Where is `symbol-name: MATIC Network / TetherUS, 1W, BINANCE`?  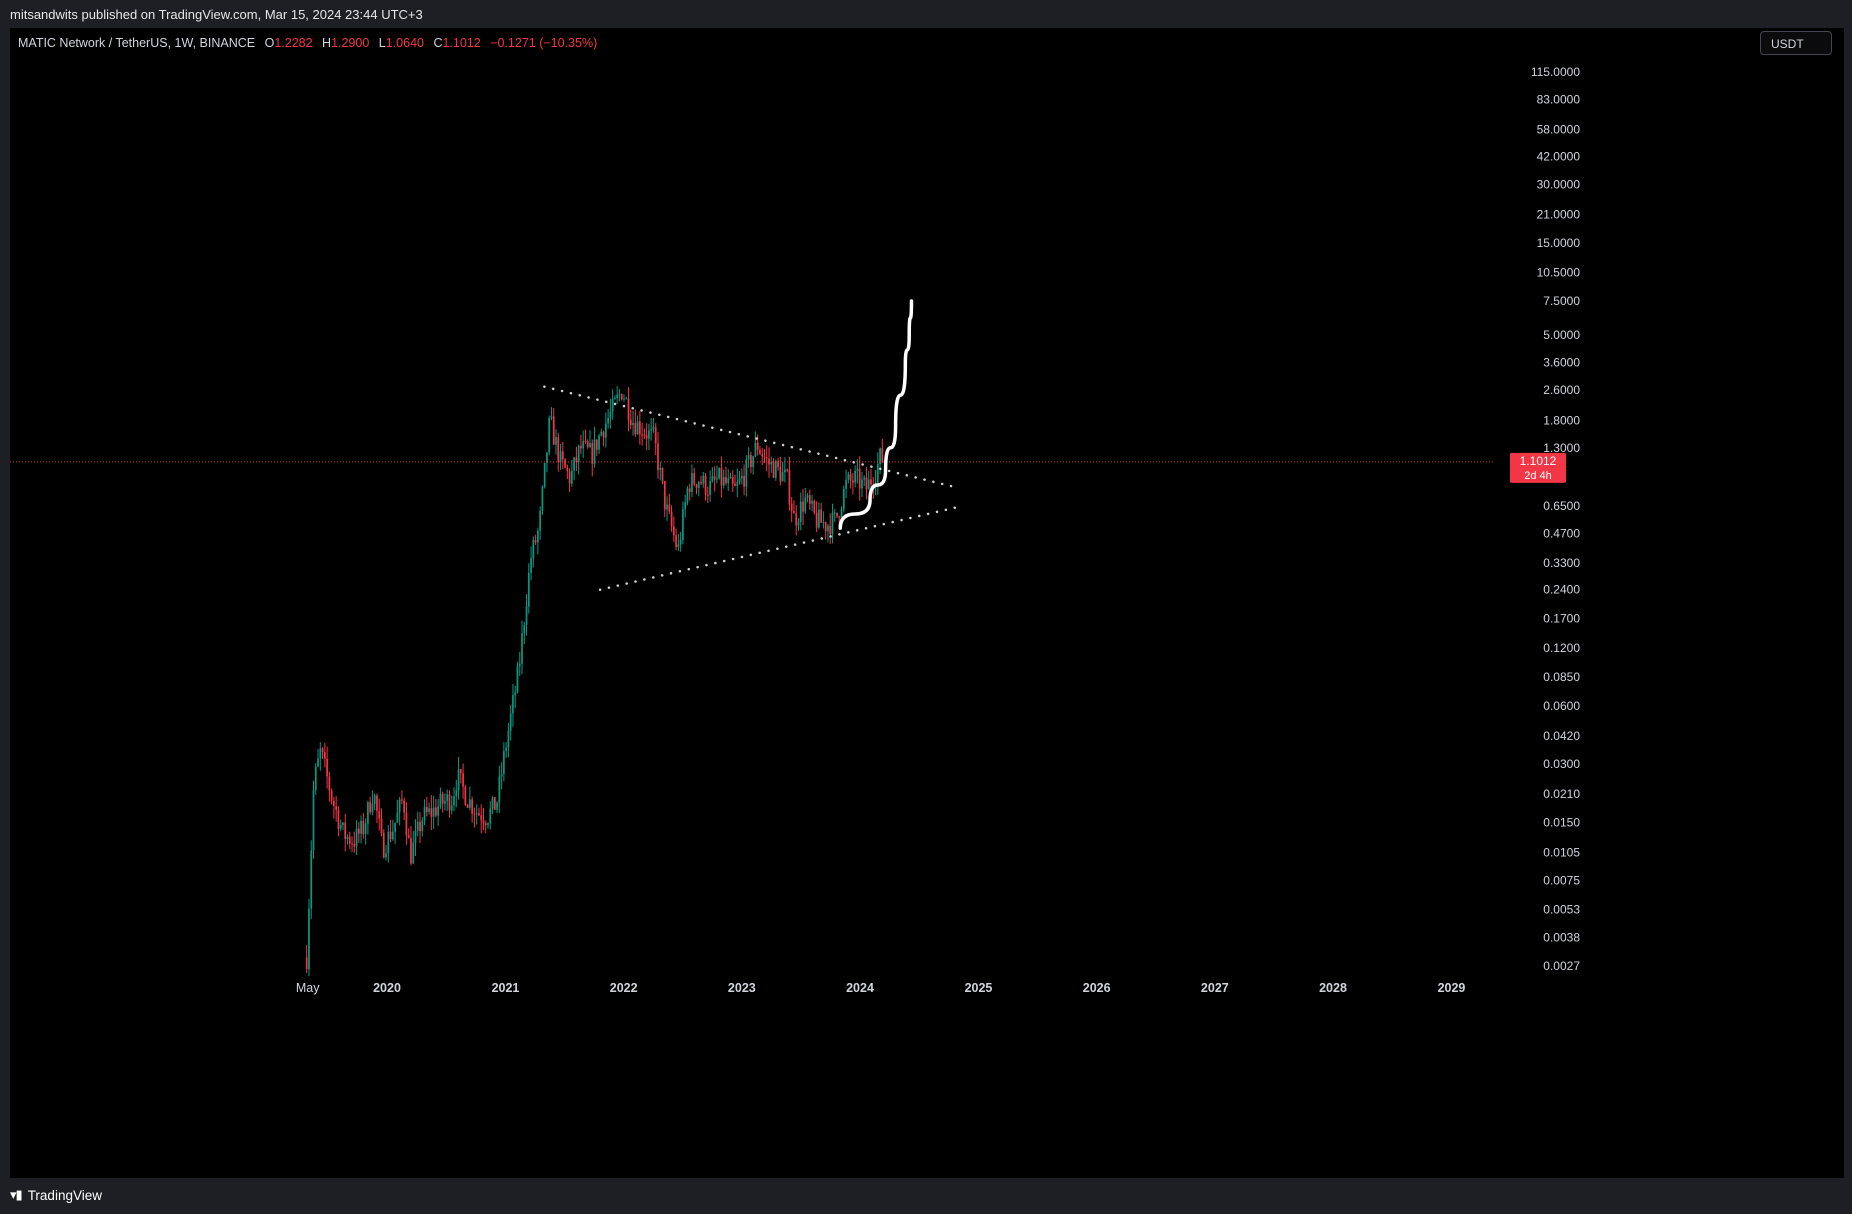
symbol-name: MATIC Network / TetherUS, 1W, BINANCE is located at coordinates (137, 43).